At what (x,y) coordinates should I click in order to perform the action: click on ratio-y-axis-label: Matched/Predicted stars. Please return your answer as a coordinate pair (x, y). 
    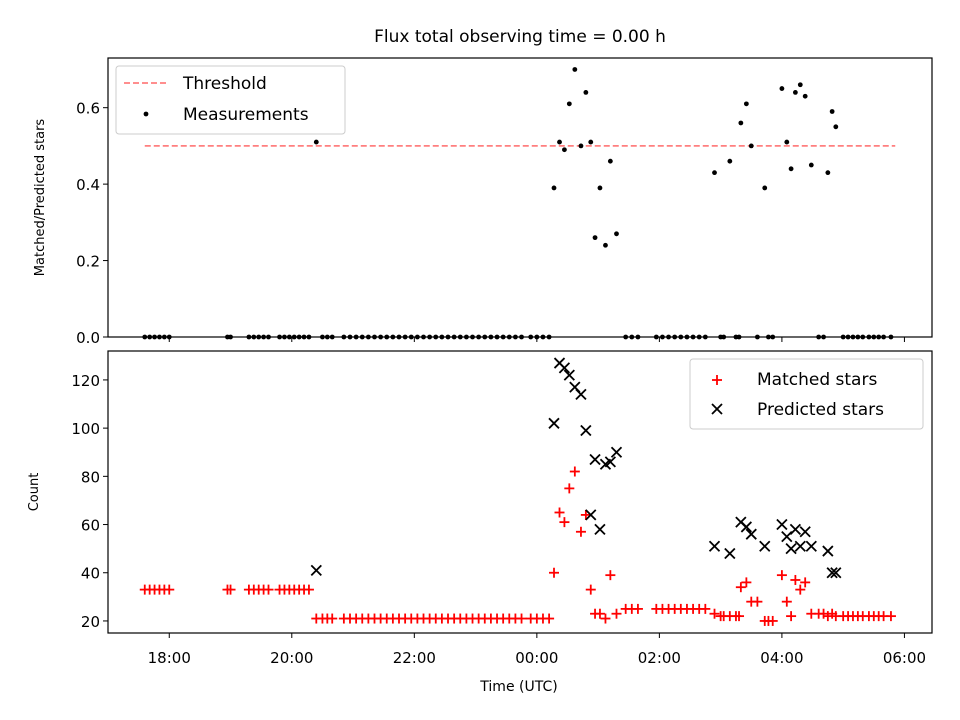
    Looking at the image, I should click on (40, 198).